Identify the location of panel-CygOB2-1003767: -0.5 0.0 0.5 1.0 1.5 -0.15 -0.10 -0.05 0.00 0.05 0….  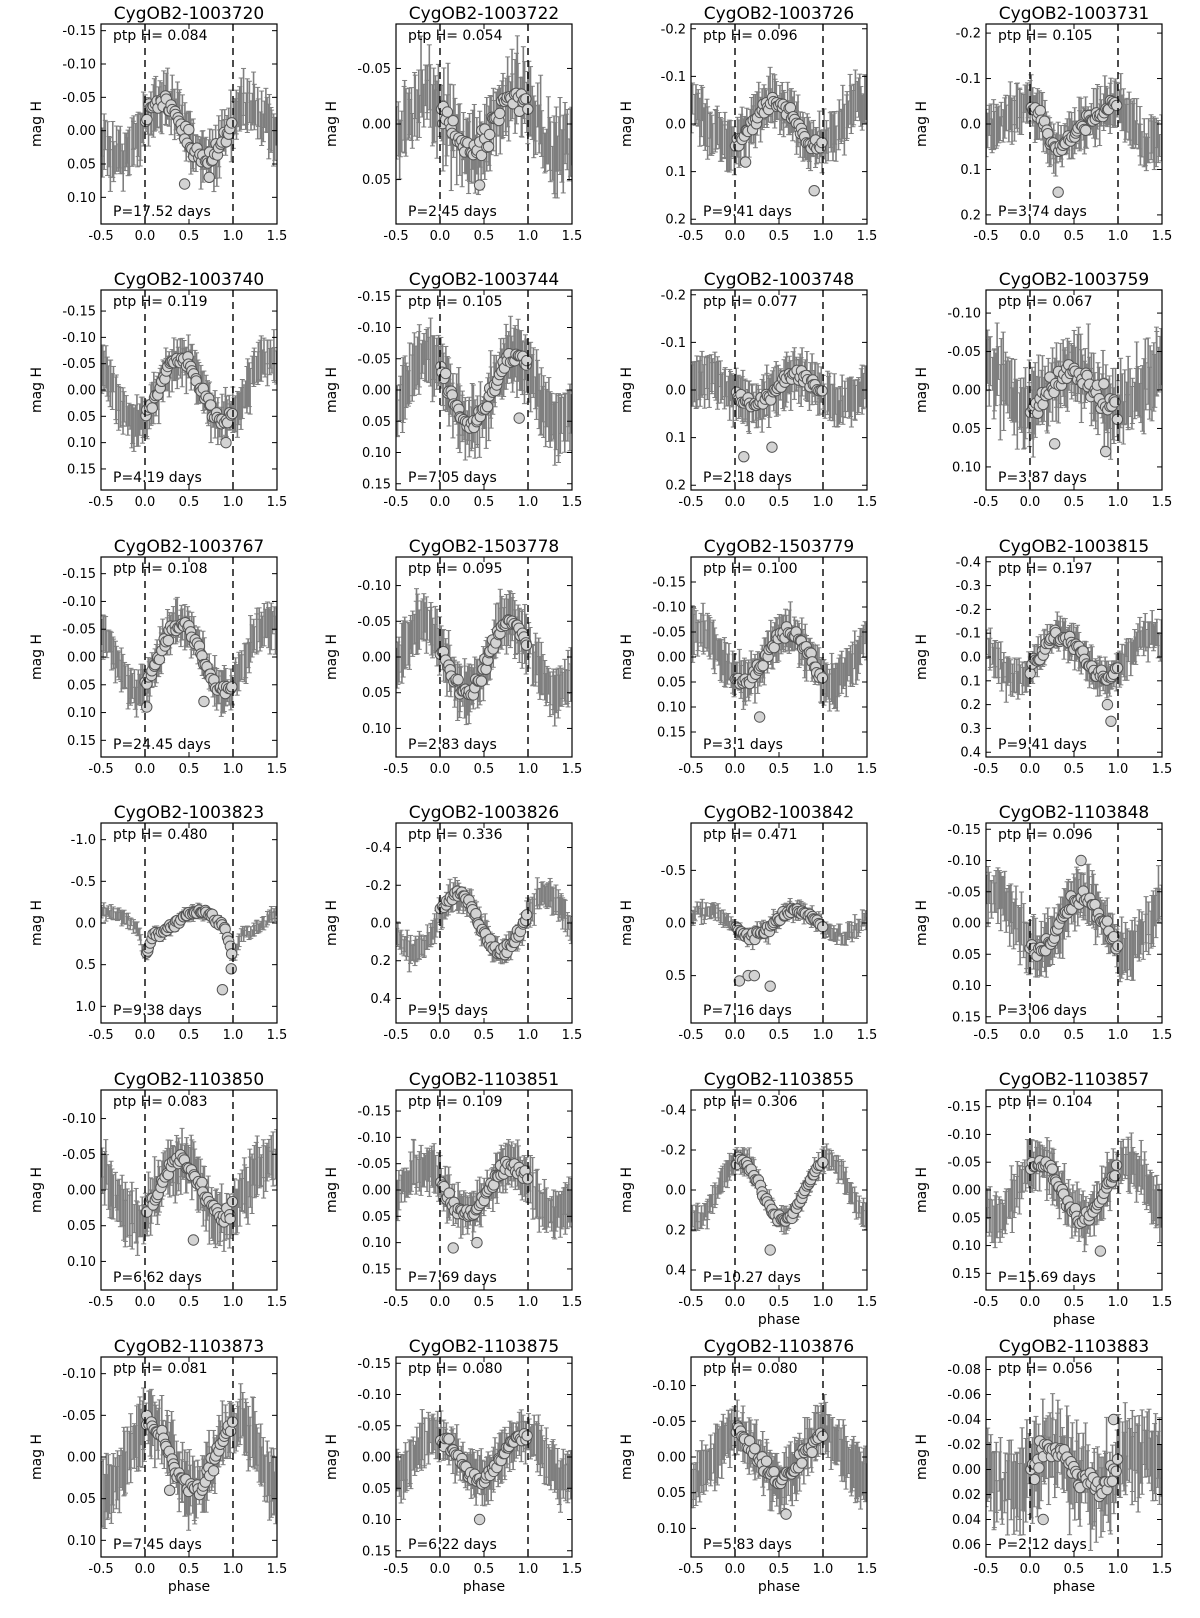
(158, 657).